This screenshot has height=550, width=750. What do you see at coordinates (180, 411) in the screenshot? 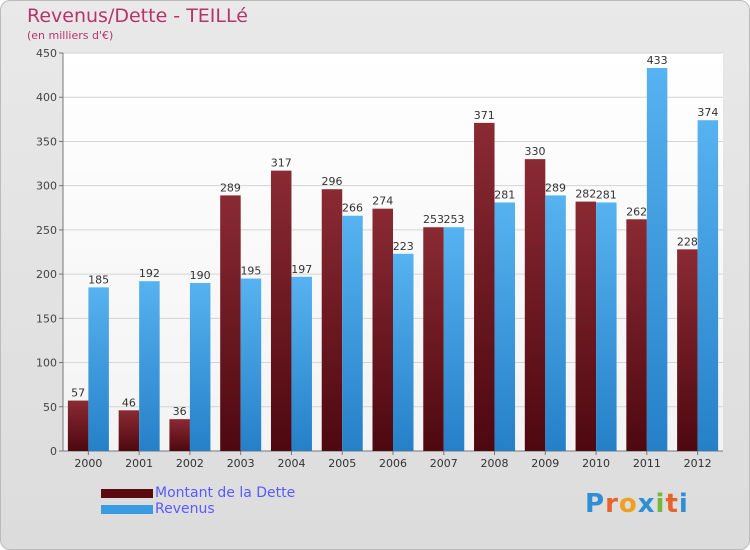
I see `data-label-dette: 36` at bounding box center [180, 411].